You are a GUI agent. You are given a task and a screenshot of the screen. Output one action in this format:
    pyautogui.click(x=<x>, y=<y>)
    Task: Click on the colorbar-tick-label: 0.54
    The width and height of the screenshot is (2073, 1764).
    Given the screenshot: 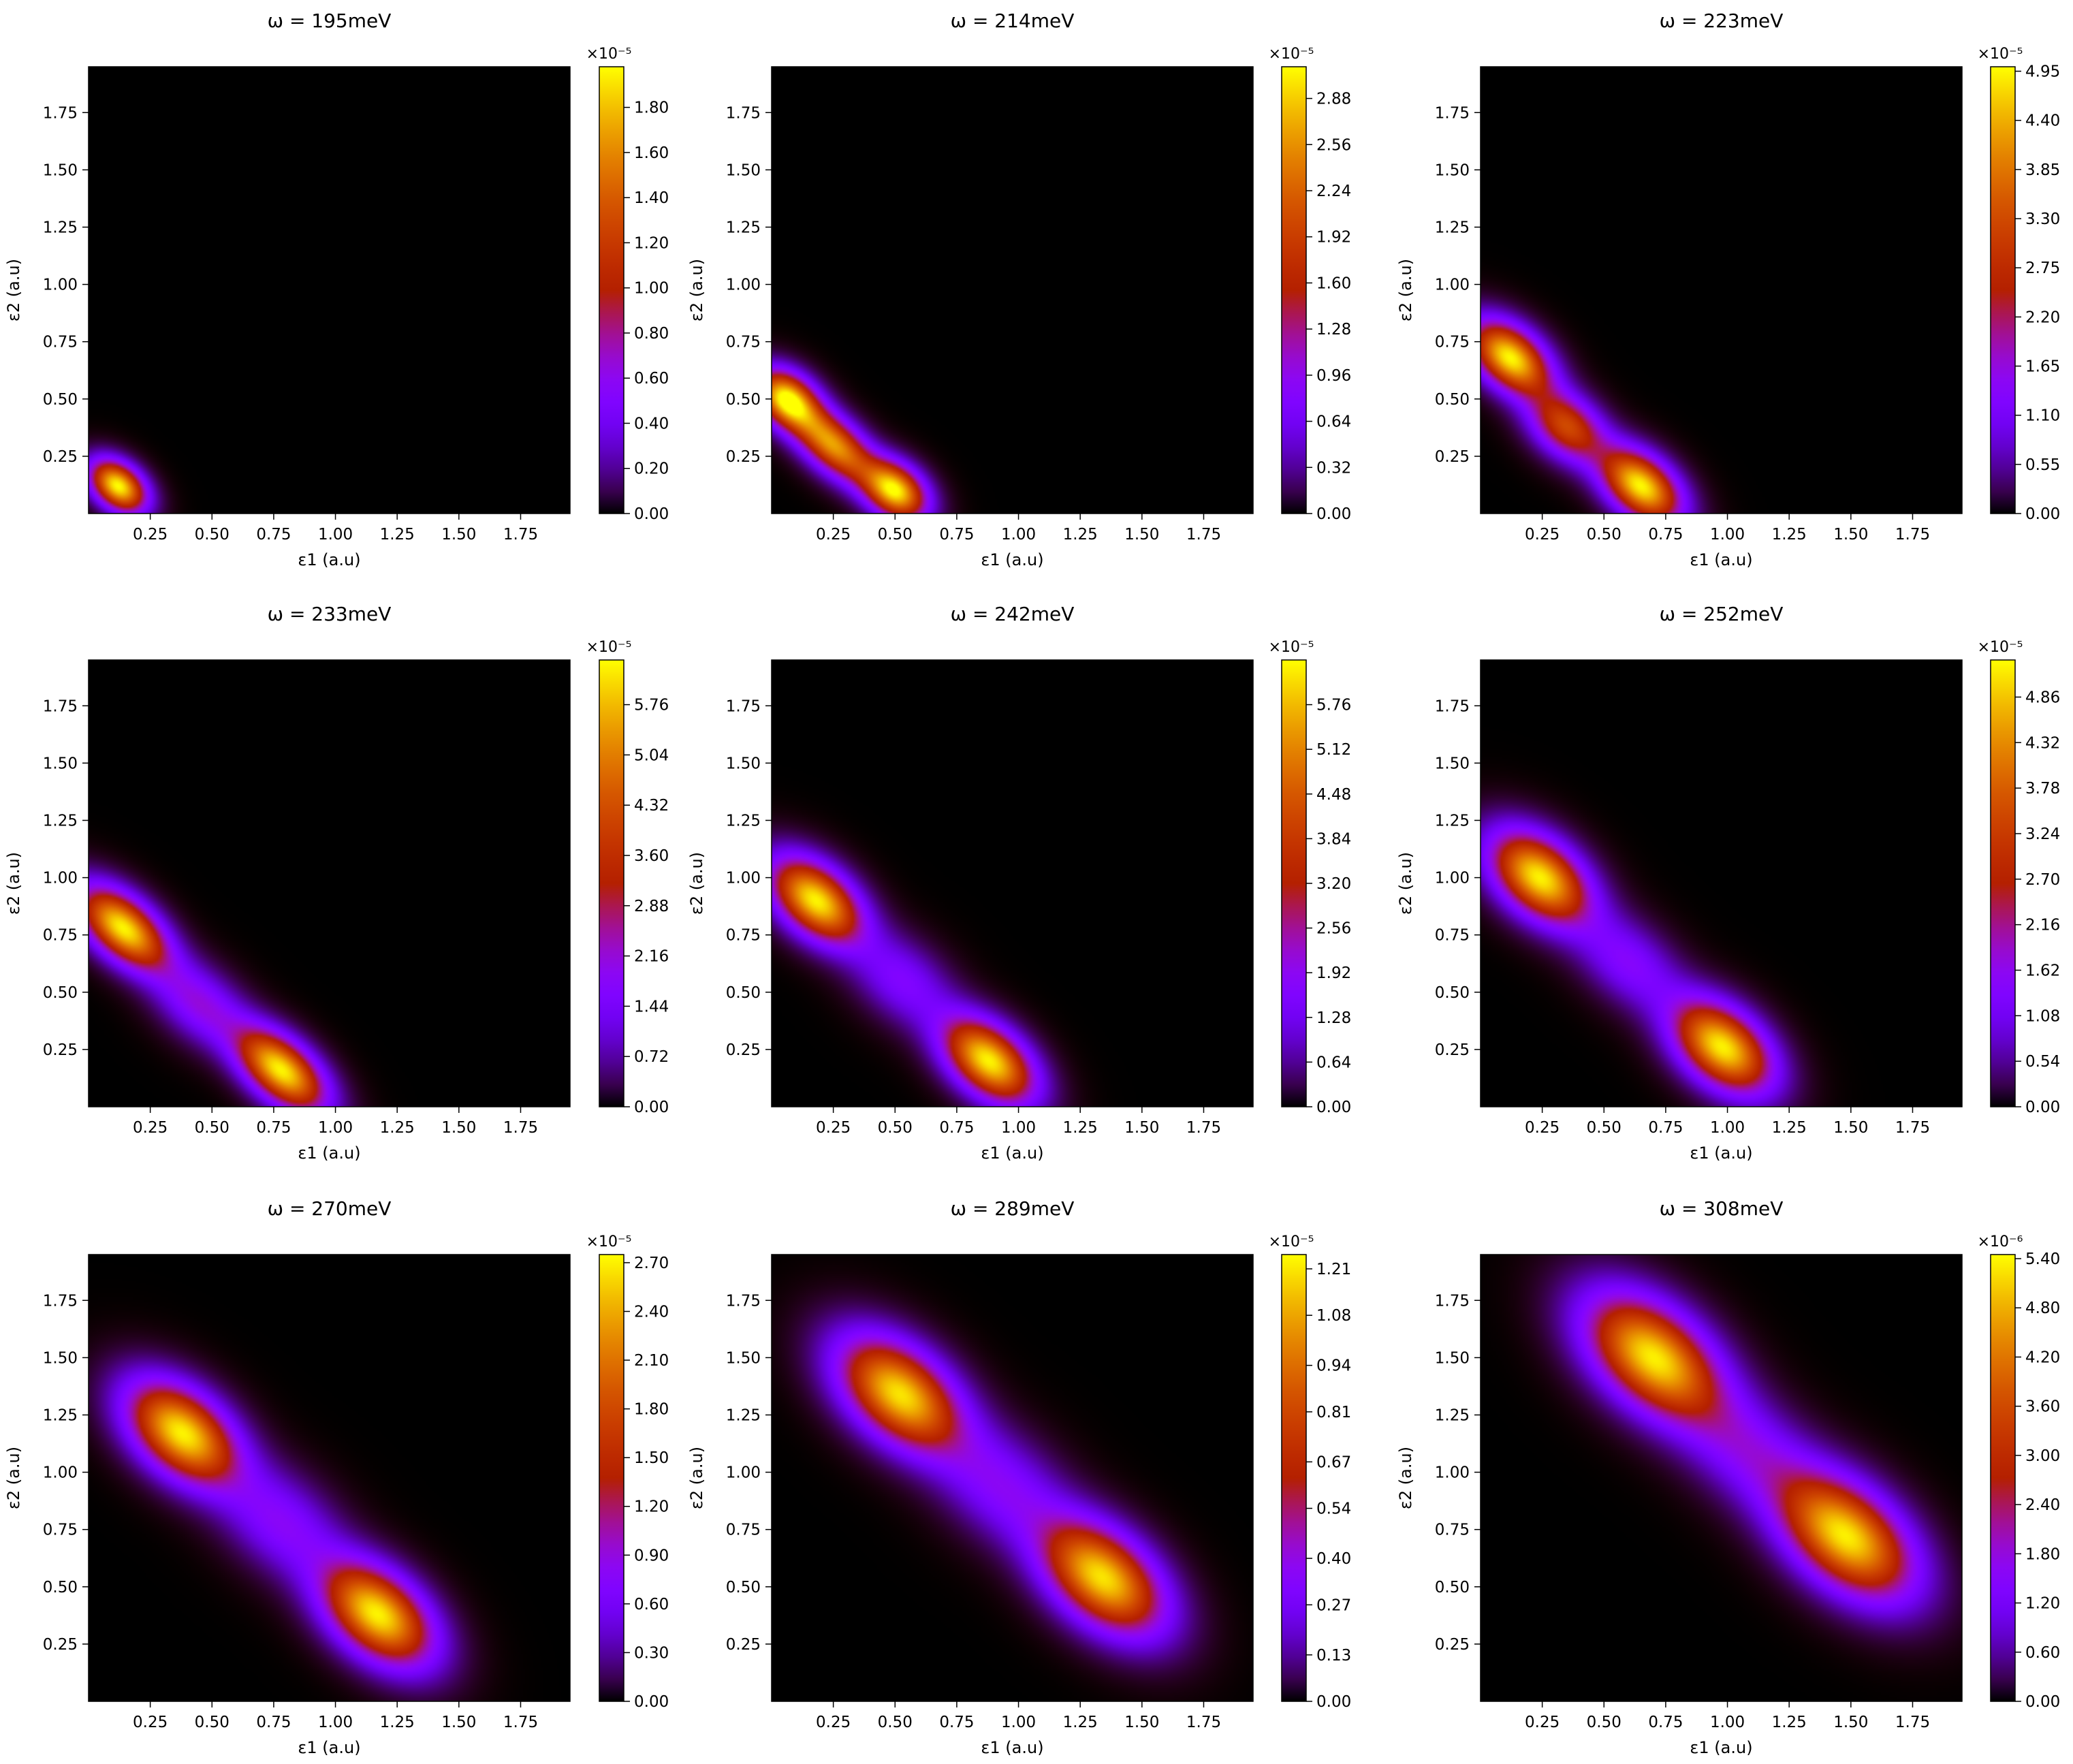 What is the action you would take?
    pyautogui.click(x=1333, y=1509)
    